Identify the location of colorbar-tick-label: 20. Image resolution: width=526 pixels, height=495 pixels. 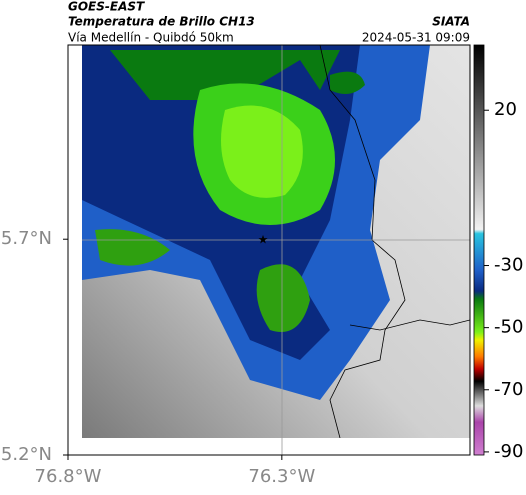
(505, 109).